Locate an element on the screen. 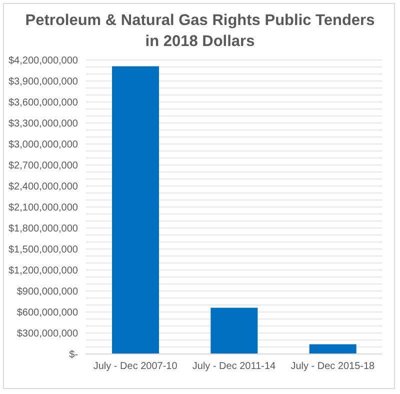  y-tick-label: $600,000,000 is located at coordinates (47, 313).